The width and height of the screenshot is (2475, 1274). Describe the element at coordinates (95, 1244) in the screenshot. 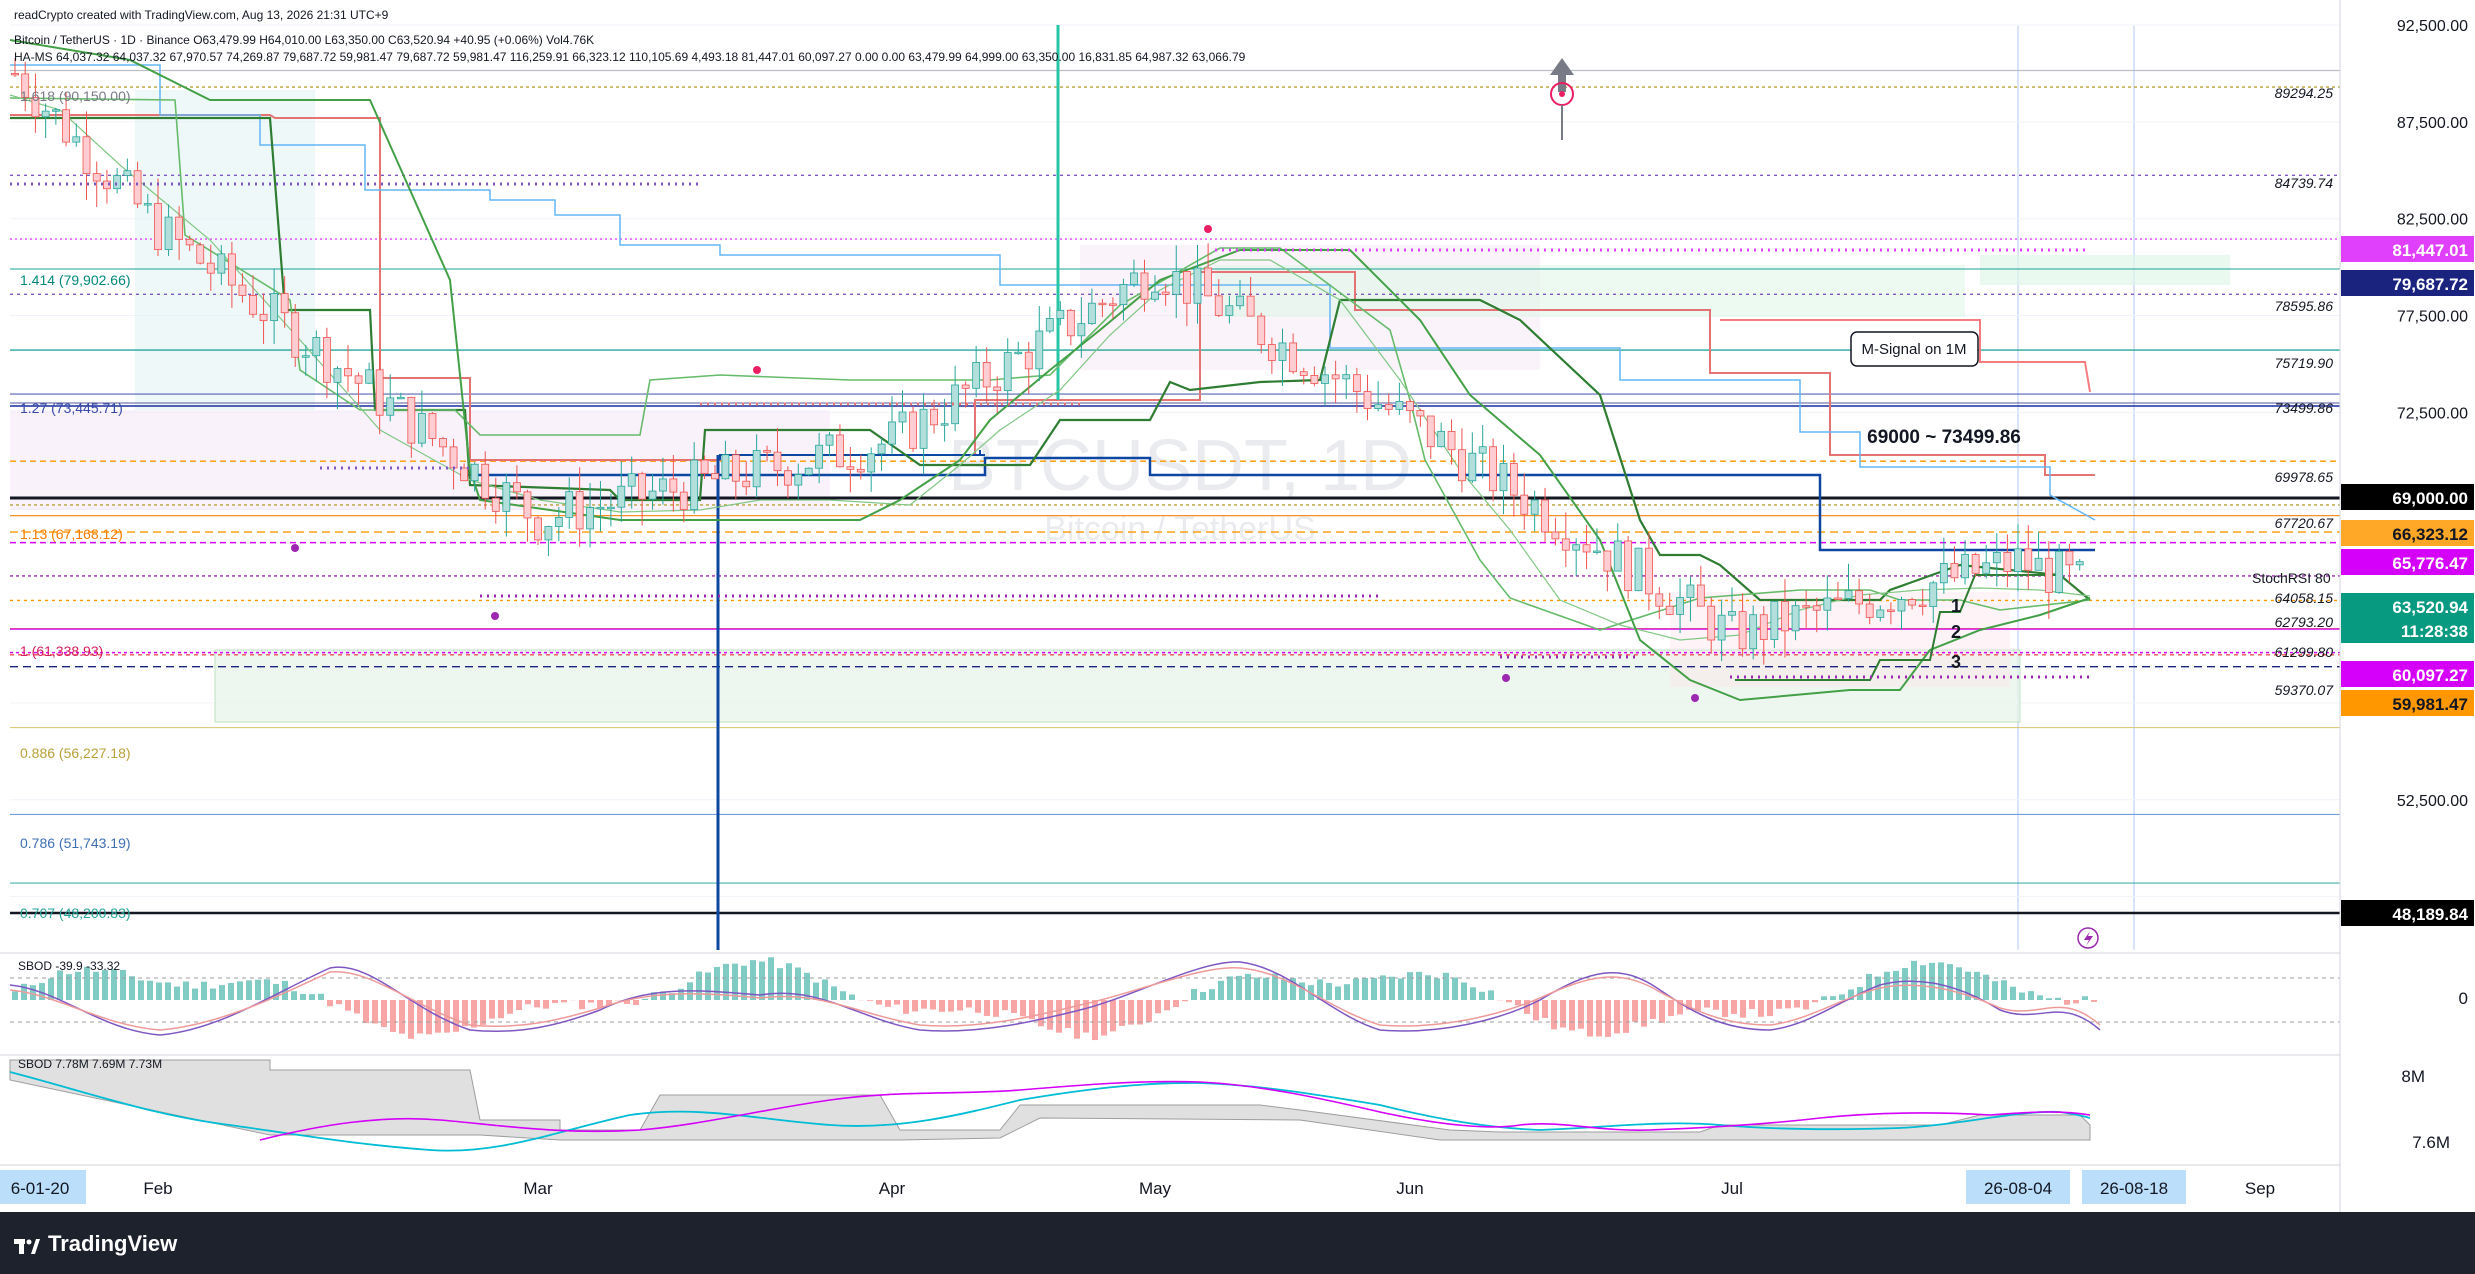

I see `tradingview-brand: TradingView` at that location.